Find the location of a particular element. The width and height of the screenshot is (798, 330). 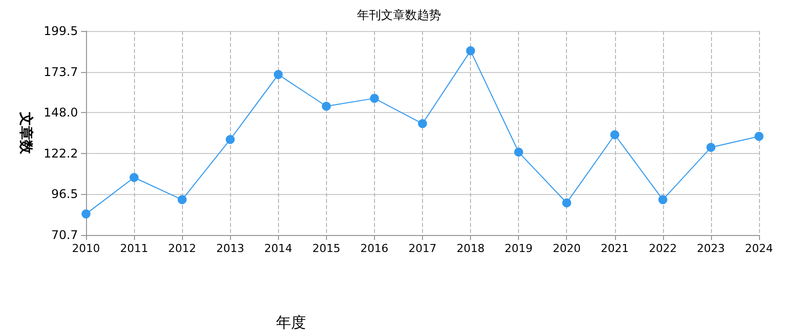

x-tick-label: 2014 is located at coordinates (278, 248).